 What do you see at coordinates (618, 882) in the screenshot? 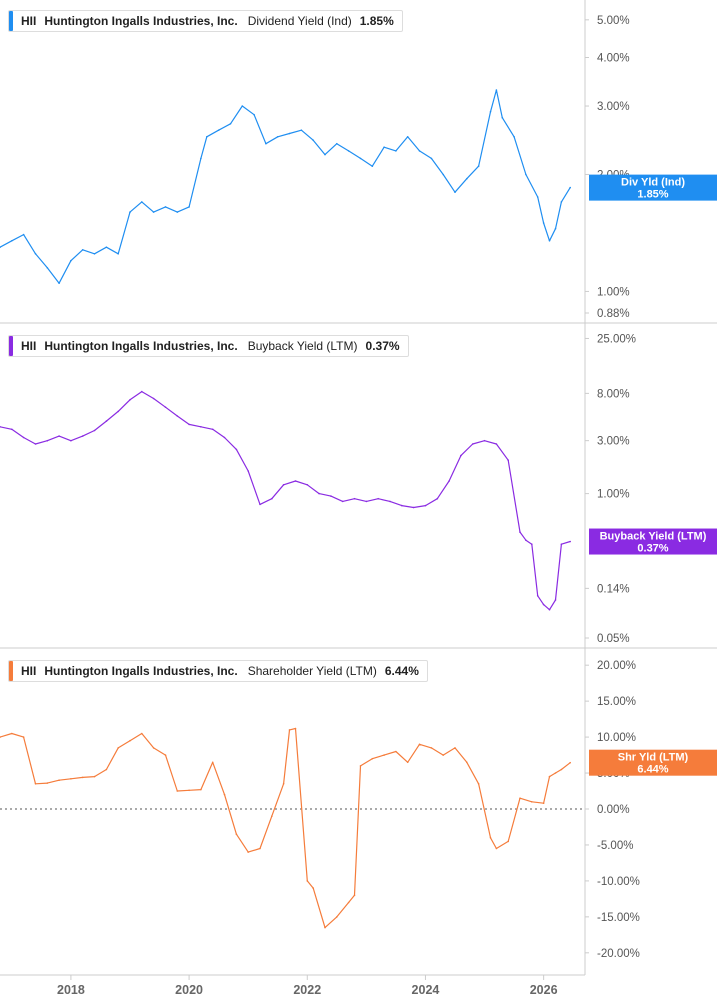
I see `y-tick-label: -10.00%` at bounding box center [618, 882].